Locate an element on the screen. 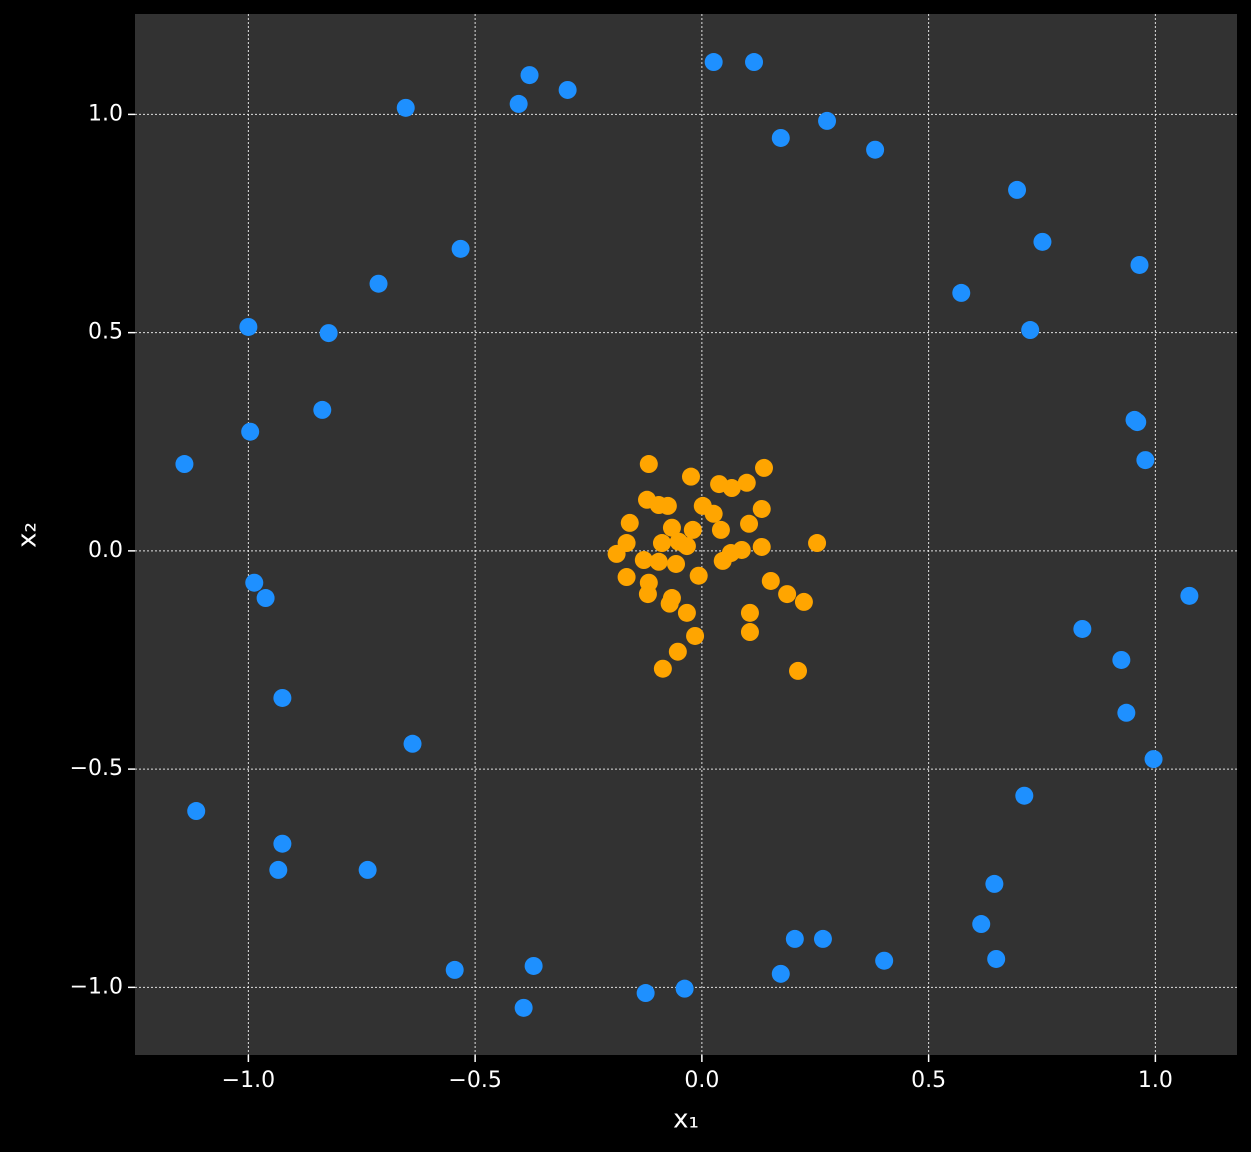 This screenshot has width=1251, height=1152. x-tick-label: 0.0 is located at coordinates (701, 1080).